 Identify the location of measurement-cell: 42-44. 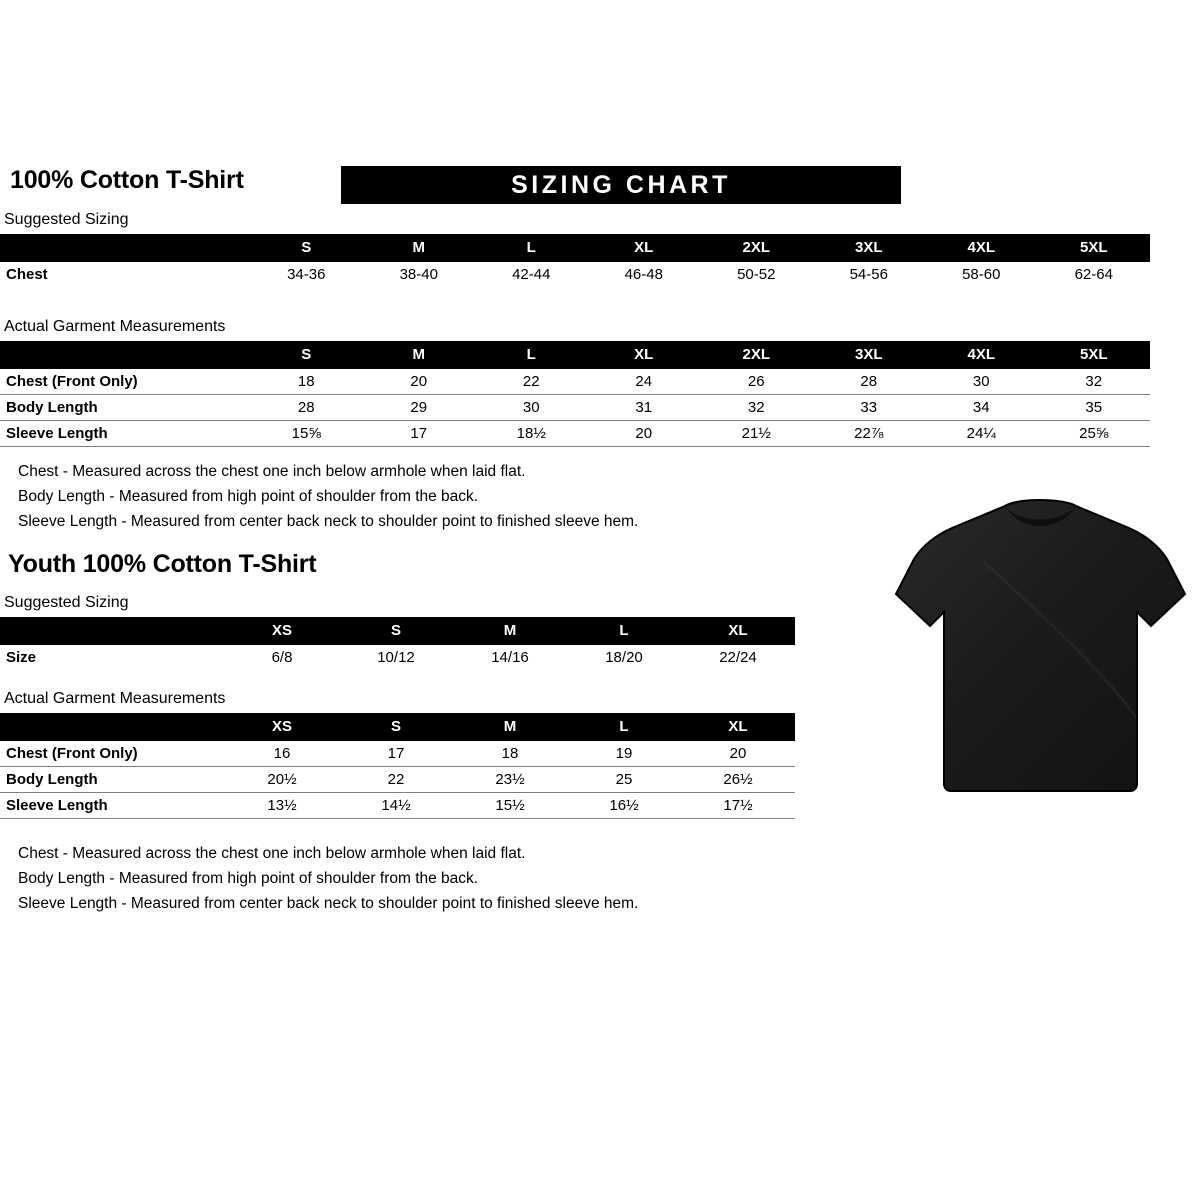
(531, 274).